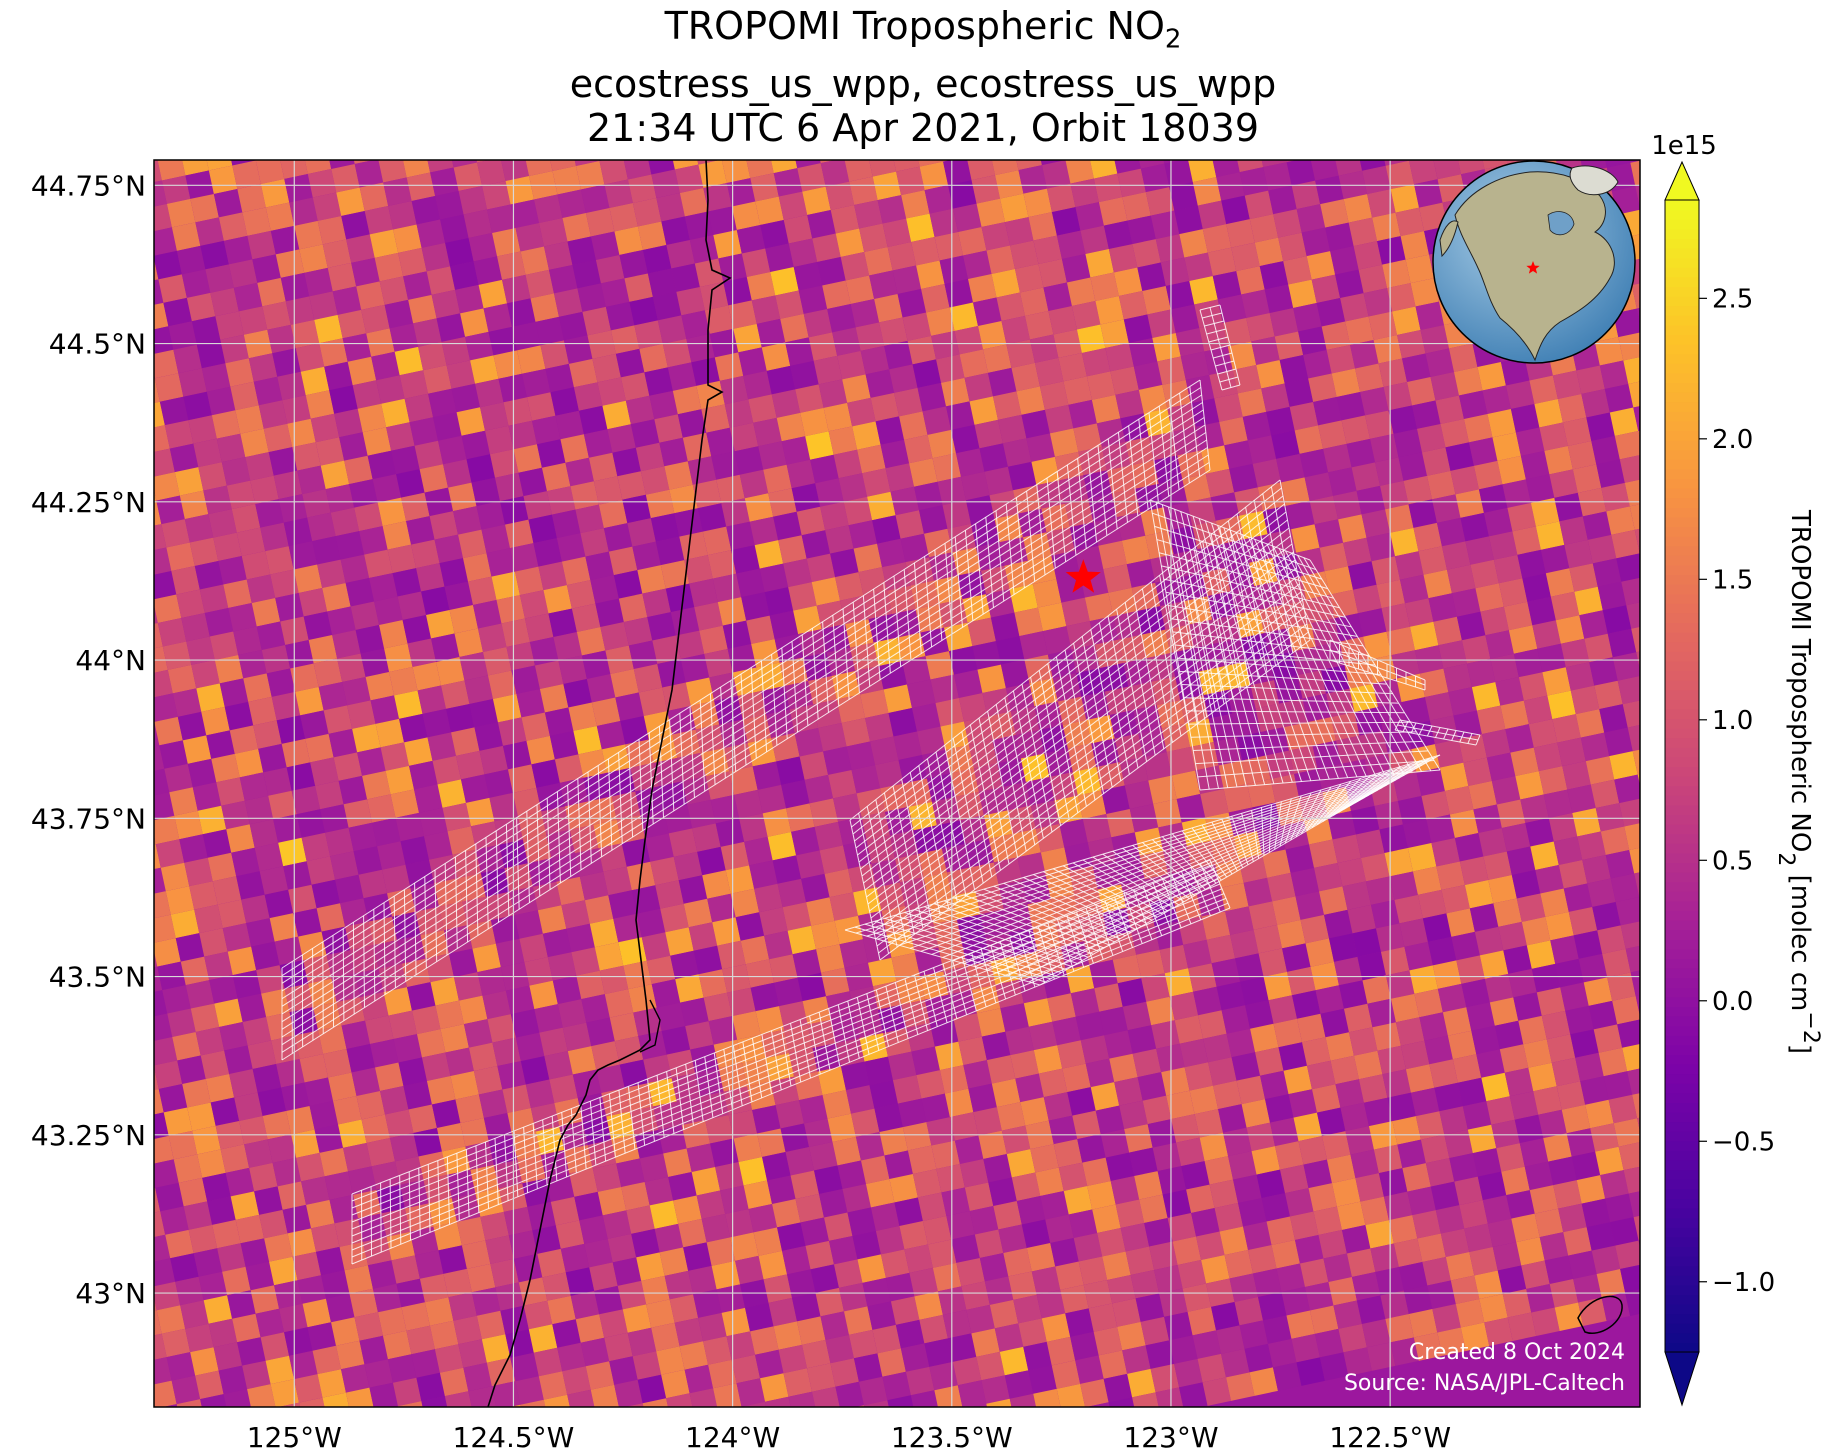 The height and width of the screenshot is (1456, 1846). Describe the element at coordinates (1743, 1142) in the screenshot. I see `colorbar-tick-label: −0.5` at that location.